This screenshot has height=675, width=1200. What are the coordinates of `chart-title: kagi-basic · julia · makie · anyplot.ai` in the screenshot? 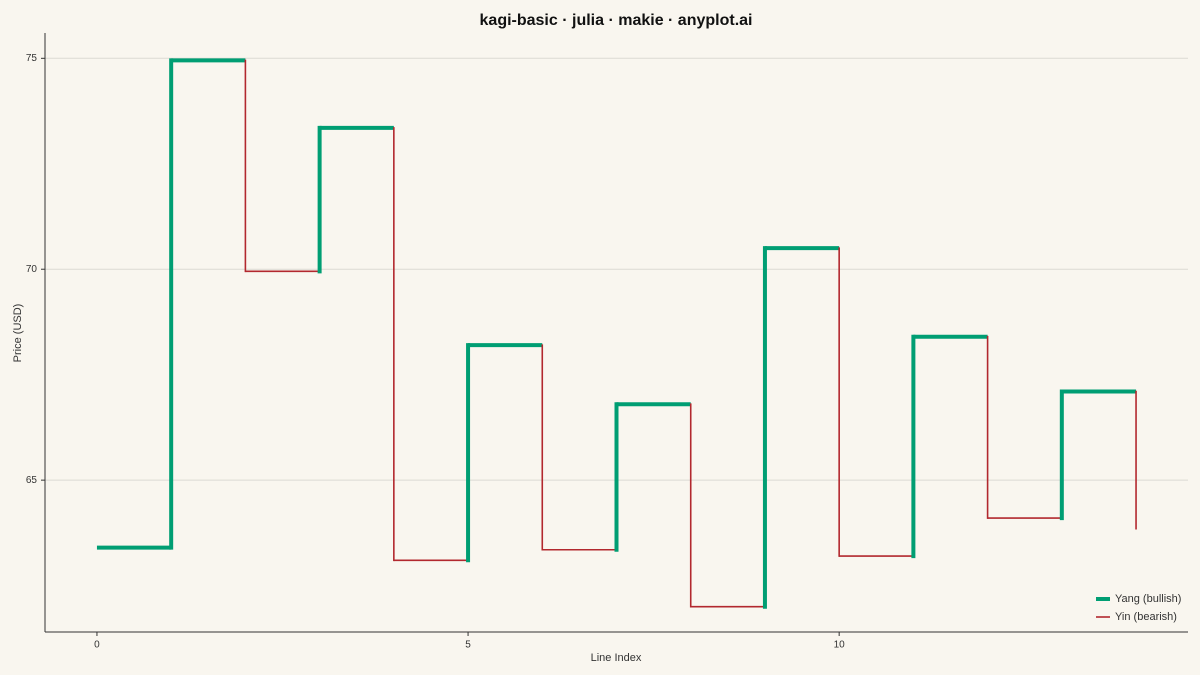 It's located at (616, 20).